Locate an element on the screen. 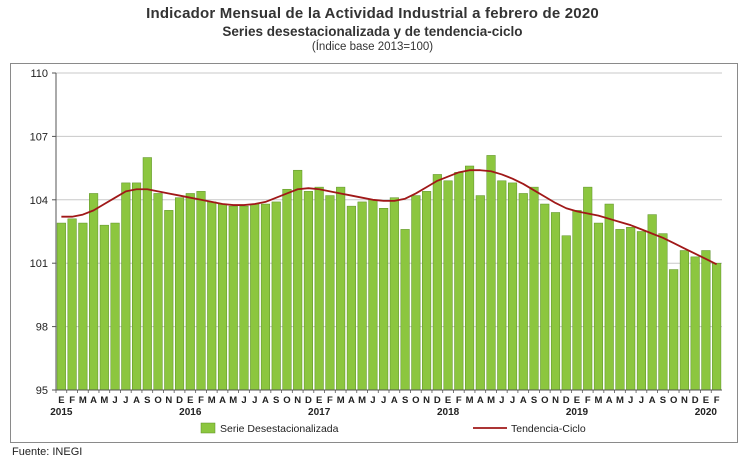 The height and width of the screenshot is (465, 745). x-year-label: 2018 is located at coordinates (448, 412).